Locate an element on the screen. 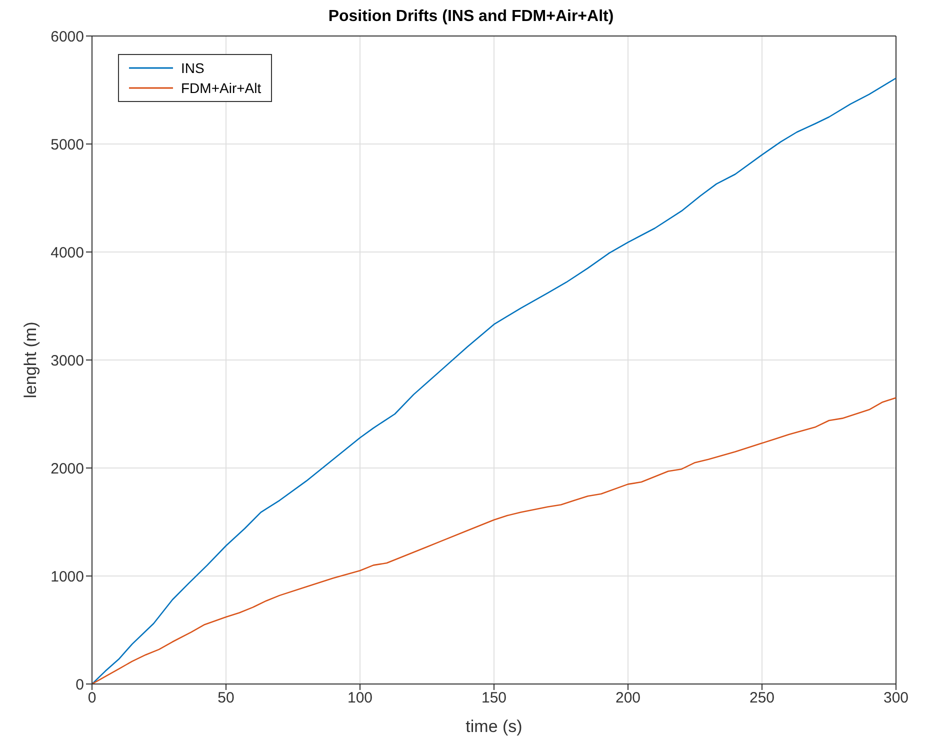 Image resolution: width=934 pixels, height=744 pixels. x-tick-label: 200 is located at coordinates (628, 698).